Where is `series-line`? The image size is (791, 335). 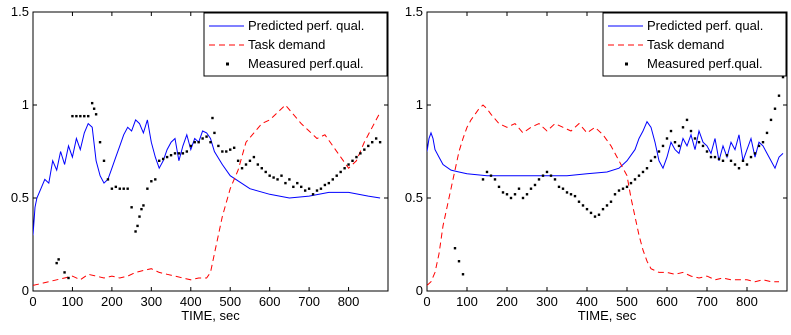
series-line is located at coordinates (605, 148).